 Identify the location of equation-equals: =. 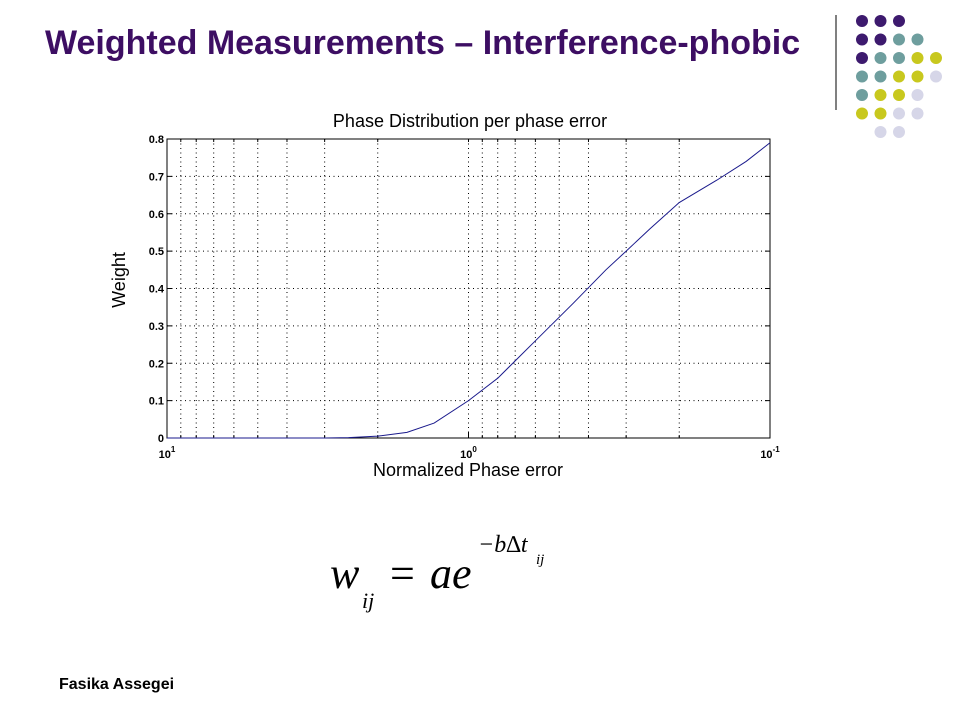
(402, 573).